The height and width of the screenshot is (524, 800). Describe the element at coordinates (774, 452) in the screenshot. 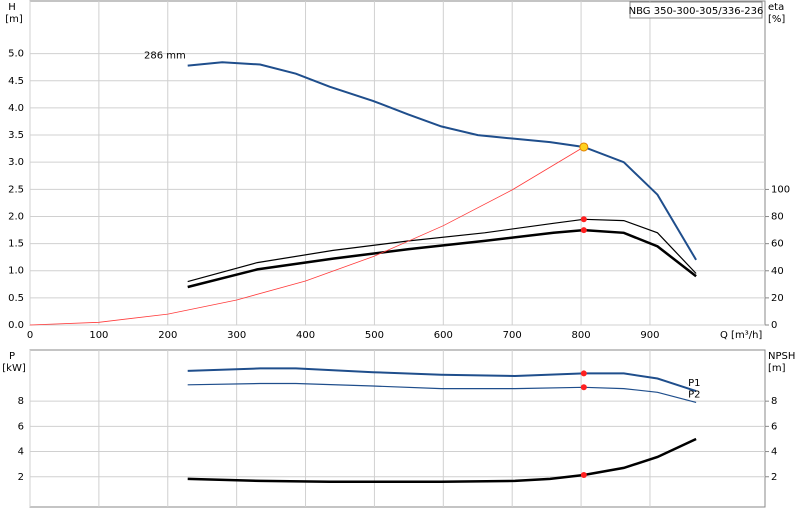

I see `y2-tick-label: 4` at that location.